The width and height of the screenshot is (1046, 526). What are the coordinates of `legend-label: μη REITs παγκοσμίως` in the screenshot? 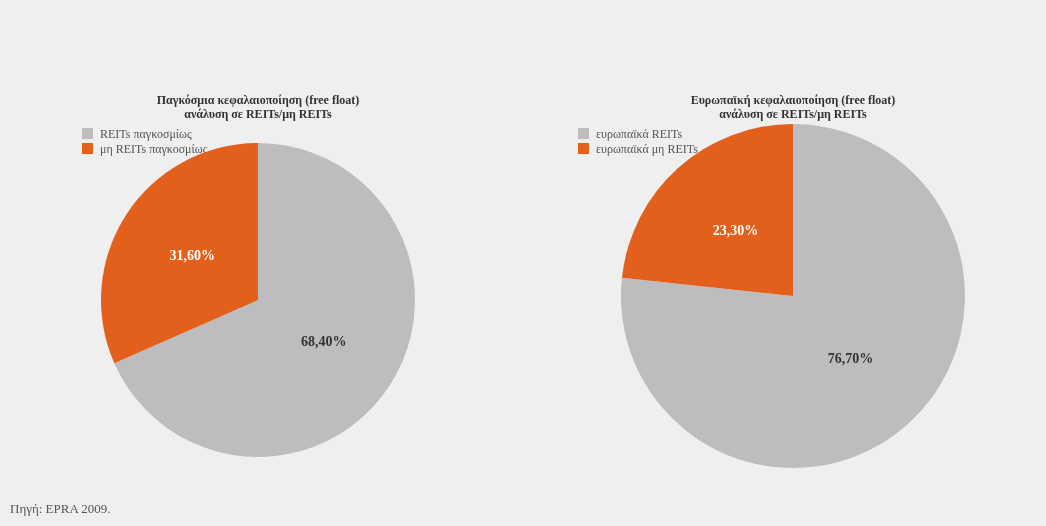 It's located at (154, 149).